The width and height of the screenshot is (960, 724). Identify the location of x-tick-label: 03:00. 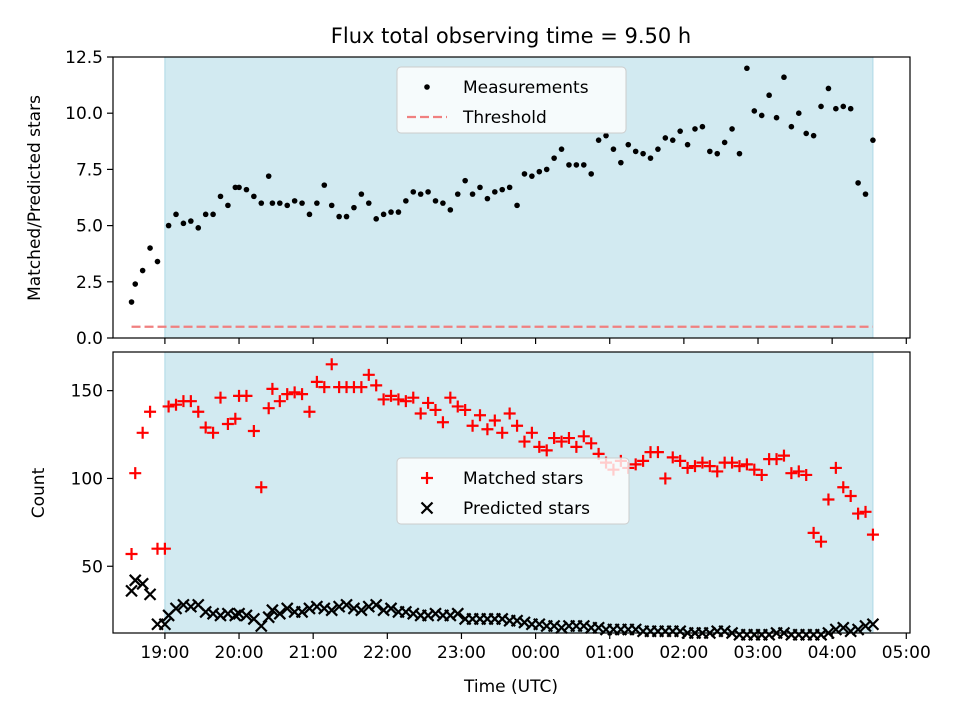
(758, 653).